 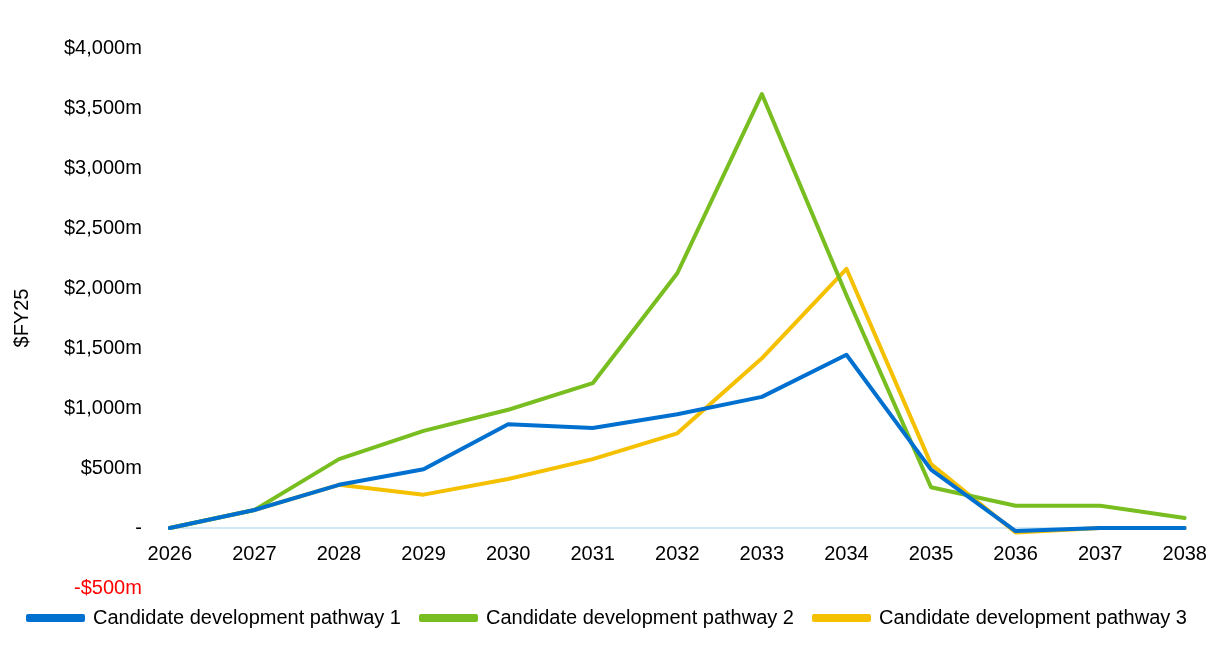 What do you see at coordinates (170, 552) in the screenshot?
I see `x-tick-label: 2026` at bounding box center [170, 552].